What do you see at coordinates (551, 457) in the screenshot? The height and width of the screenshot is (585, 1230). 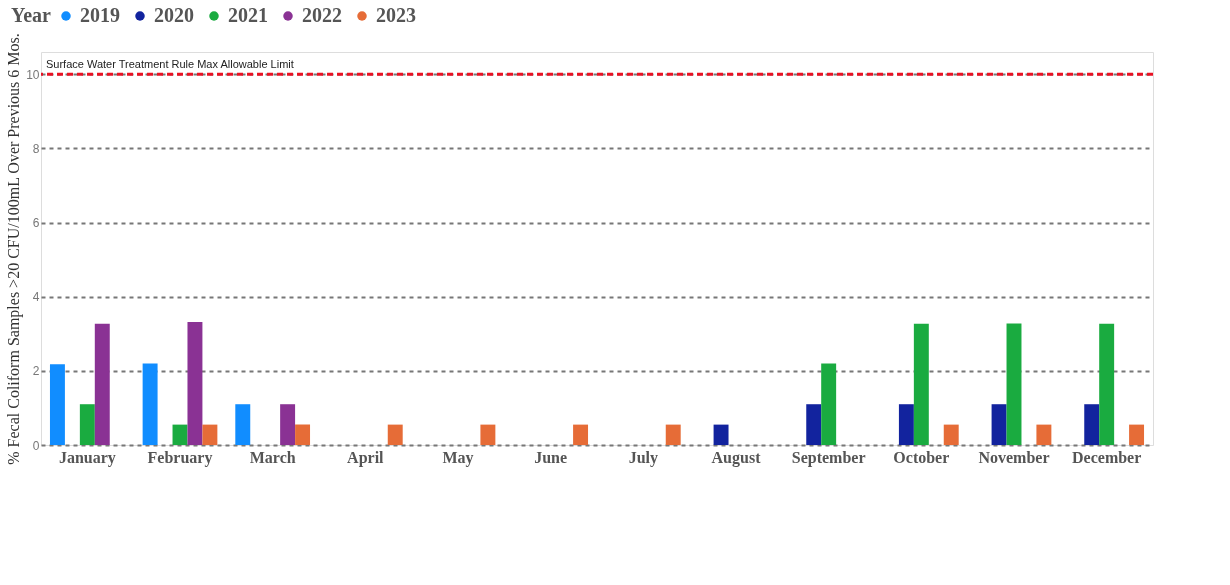 I see `x-tick-label: June` at bounding box center [551, 457].